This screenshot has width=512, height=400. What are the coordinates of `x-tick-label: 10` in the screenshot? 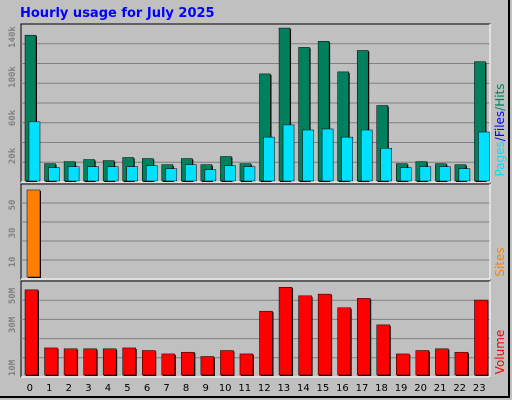 It's located at (225, 388).